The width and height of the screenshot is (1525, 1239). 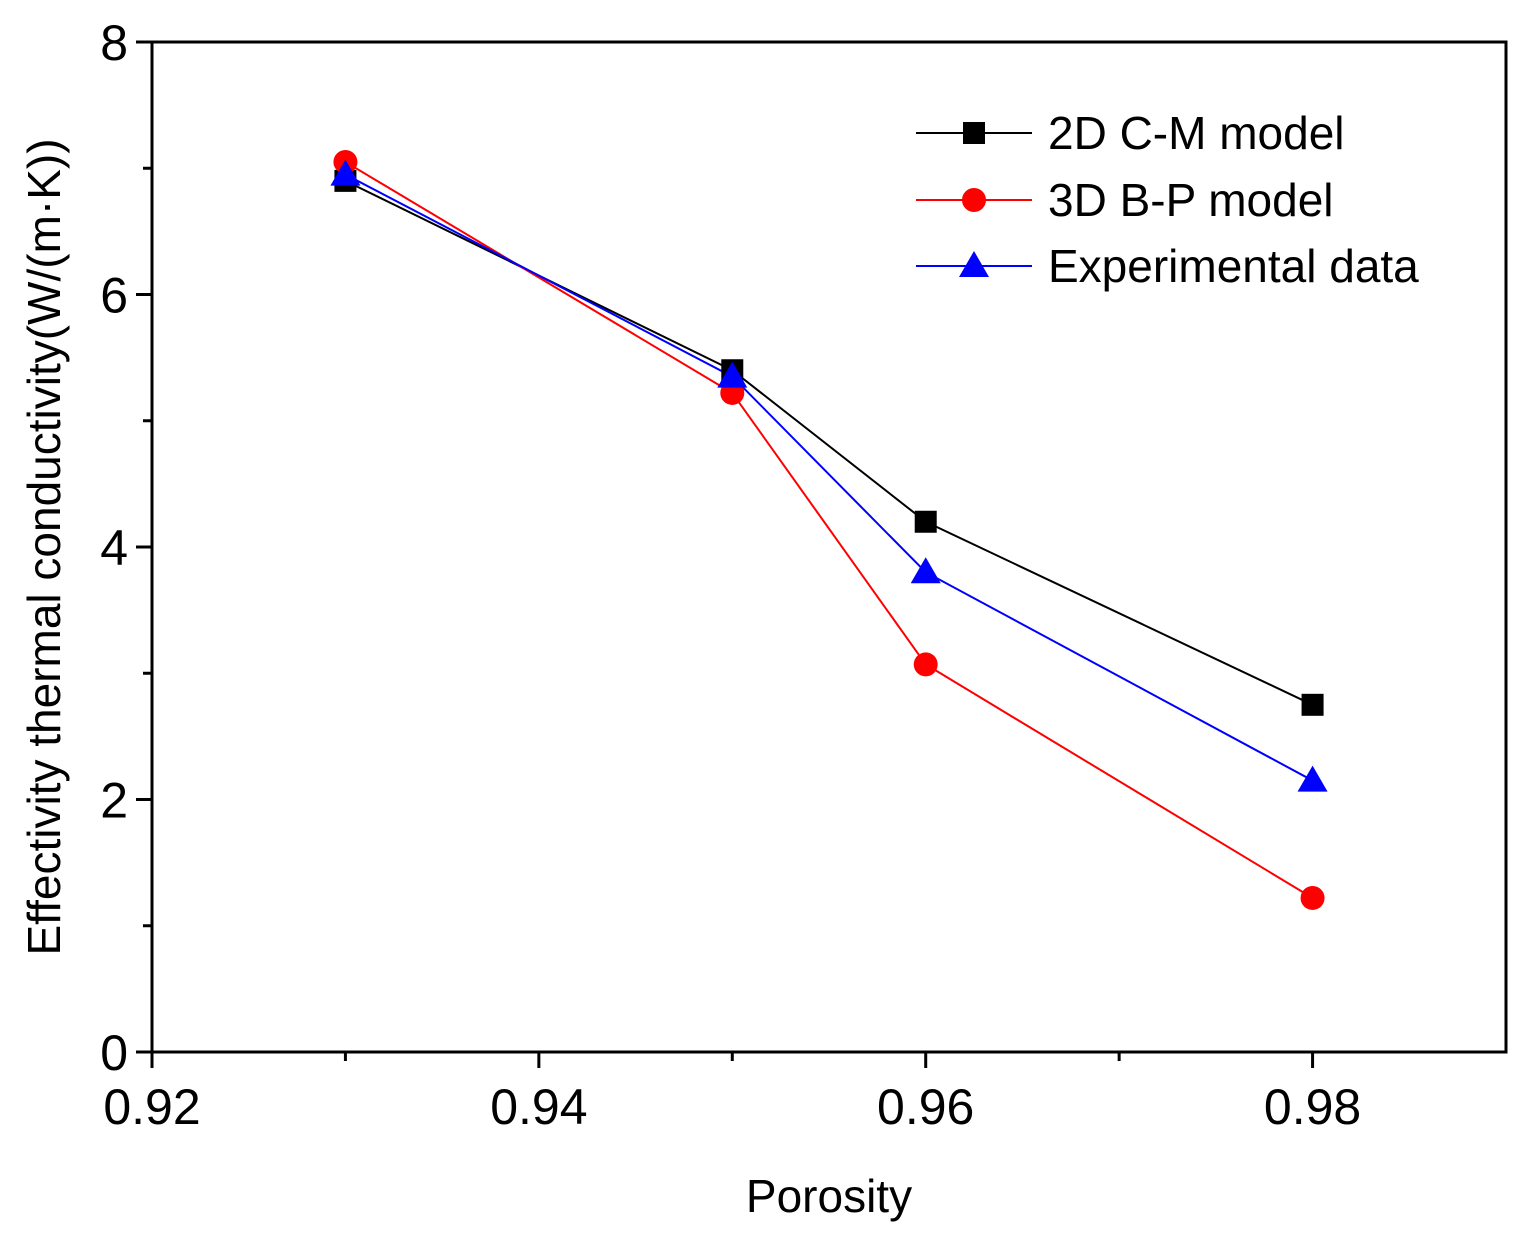 I want to click on y-tick-label: 6, so click(x=114, y=296).